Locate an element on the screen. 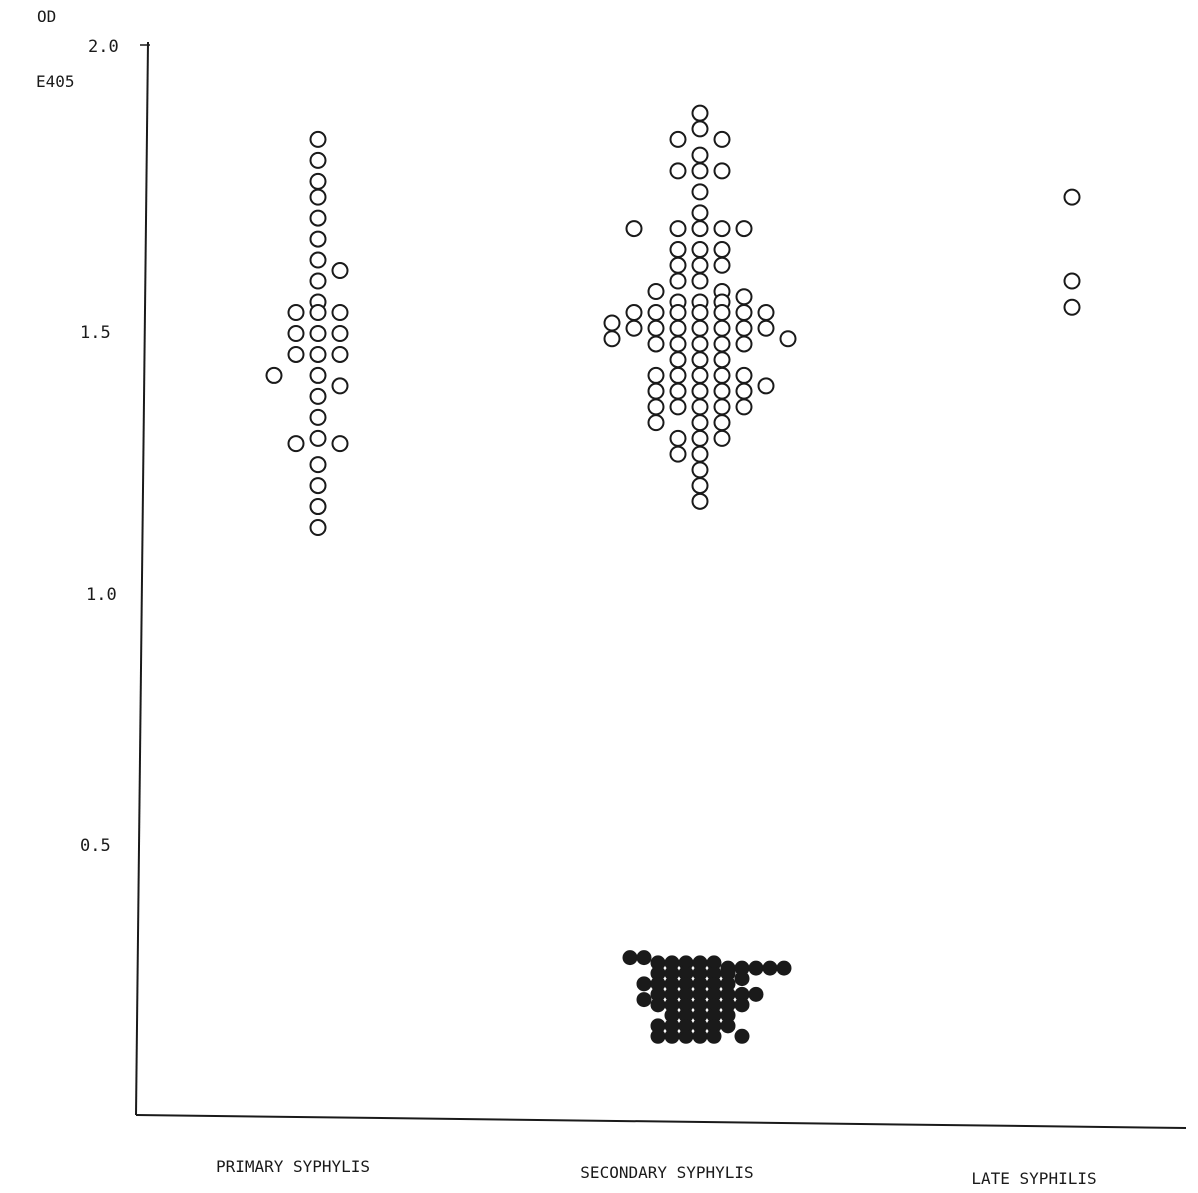 This screenshot has width=1198, height=1193. category-label: LATE SYPHILIS is located at coordinates (1033, 1178).